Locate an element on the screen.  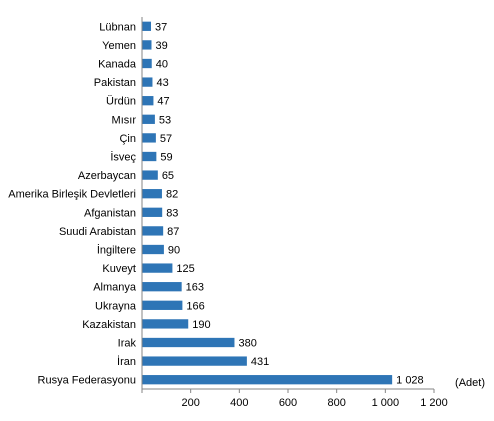
value-label: 166 is located at coordinates (195, 306).